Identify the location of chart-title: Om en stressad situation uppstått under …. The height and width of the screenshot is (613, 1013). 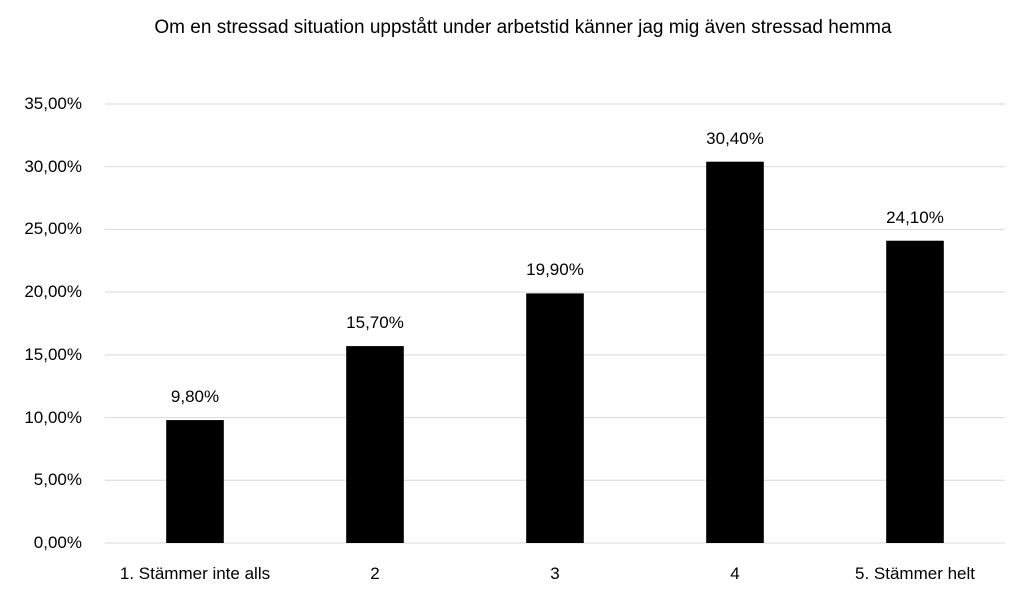
(523, 27).